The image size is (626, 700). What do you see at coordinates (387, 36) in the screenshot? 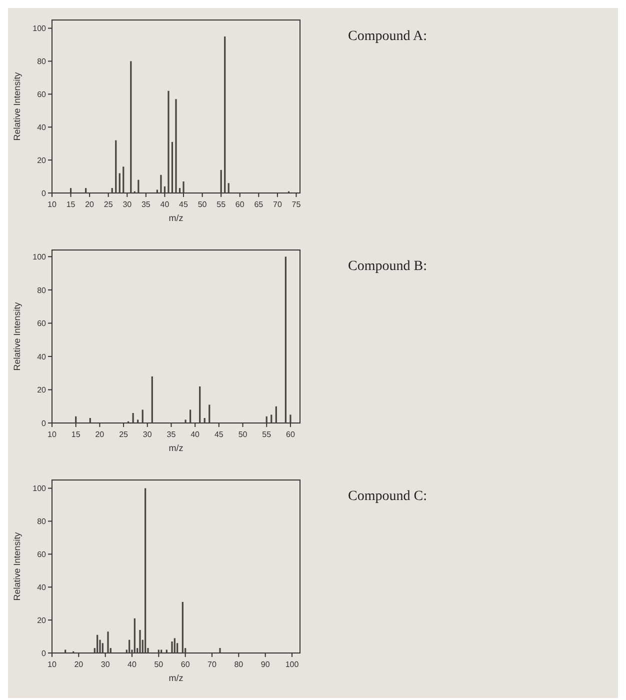
I see `text: Compound A:` at bounding box center [387, 36].